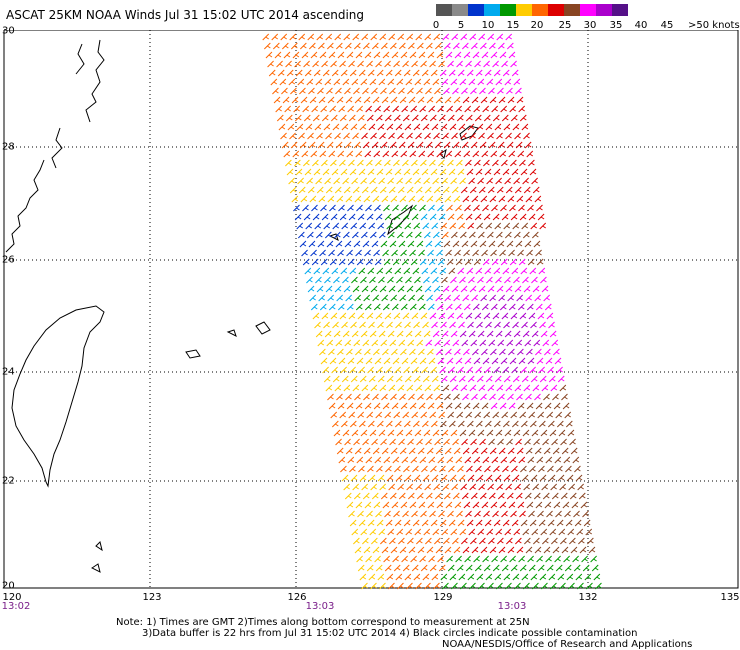 This screenshot has height=650, width=740. I want to click on lon-label-132: 132, so click(588, 597).